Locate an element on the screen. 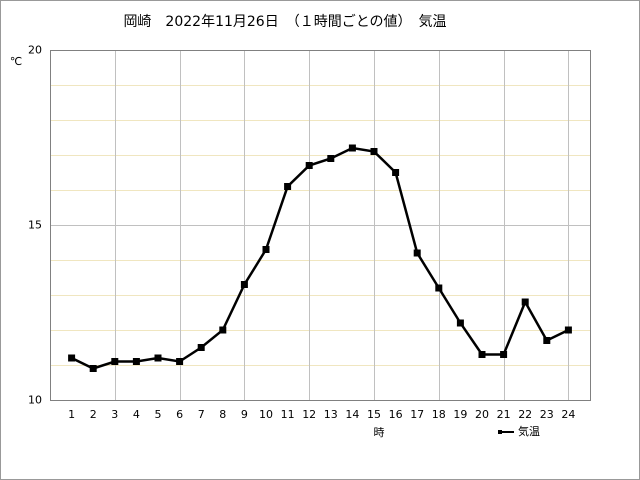  x-tick-label: 5 is located at coordinates (158, 414).